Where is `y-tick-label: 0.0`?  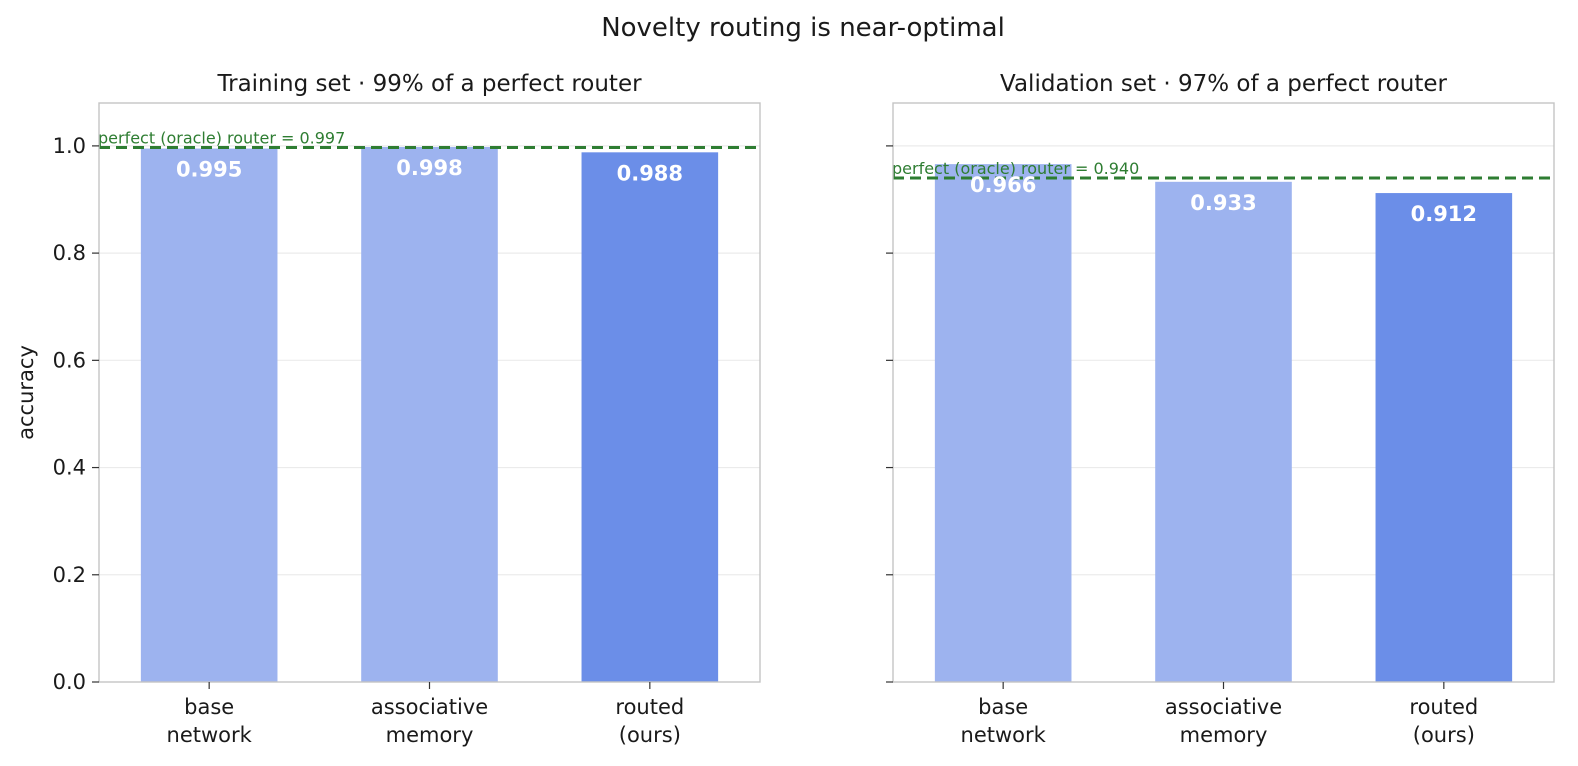
y-tick-label: 0.0 is located at coordinates (69, 682).